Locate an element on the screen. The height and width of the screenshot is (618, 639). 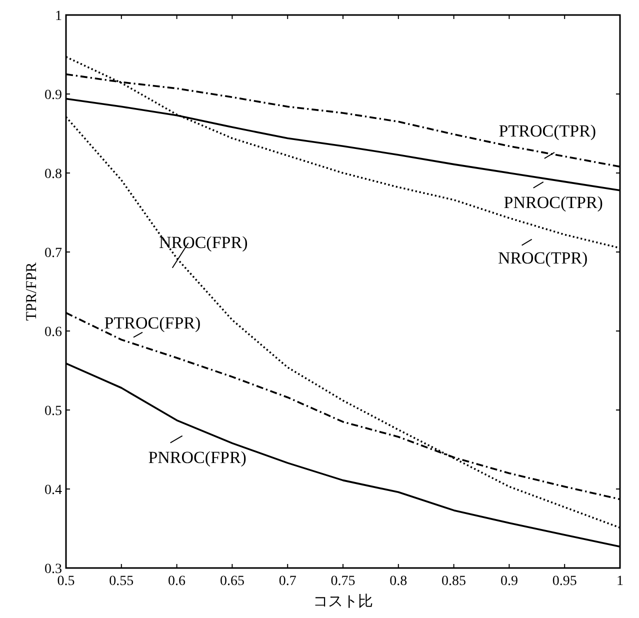
xtick: 0.95 is located at coordinates (564, 581).